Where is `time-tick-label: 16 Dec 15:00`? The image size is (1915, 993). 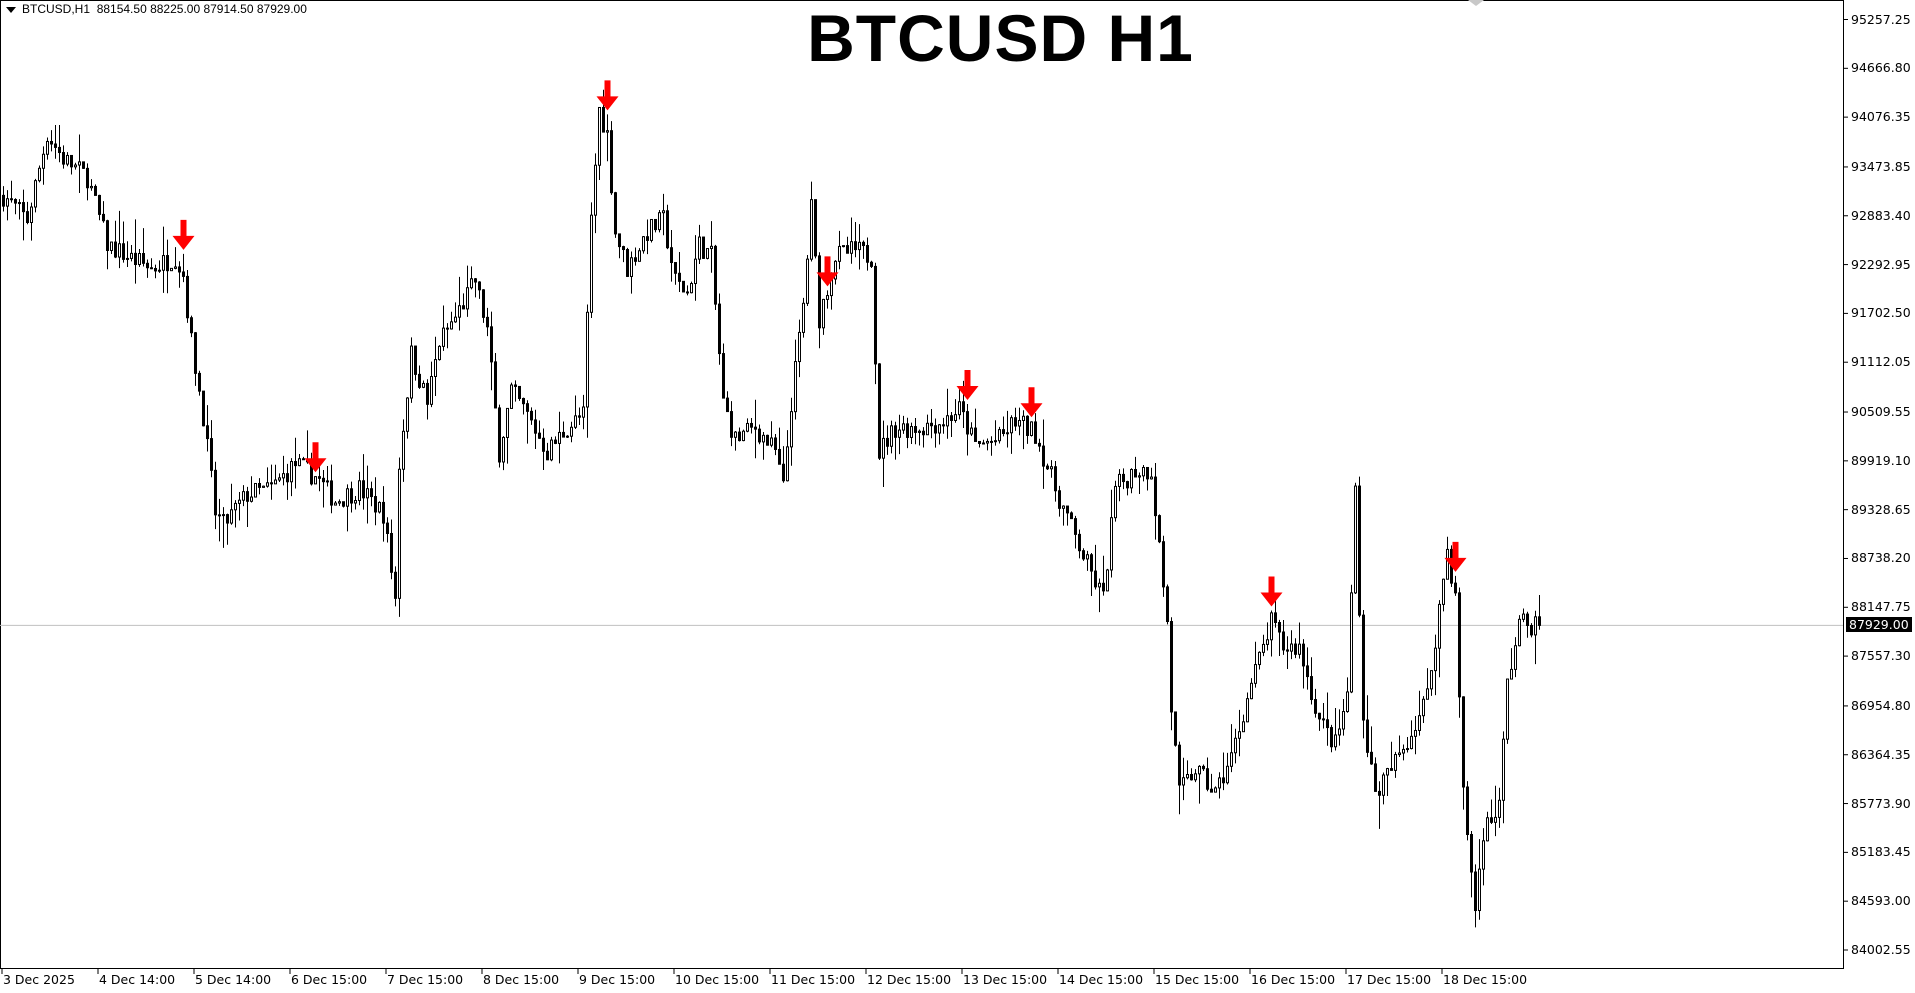
time-tick-label: 16 Dec 15:00 is located at coordinates (1293, 979).